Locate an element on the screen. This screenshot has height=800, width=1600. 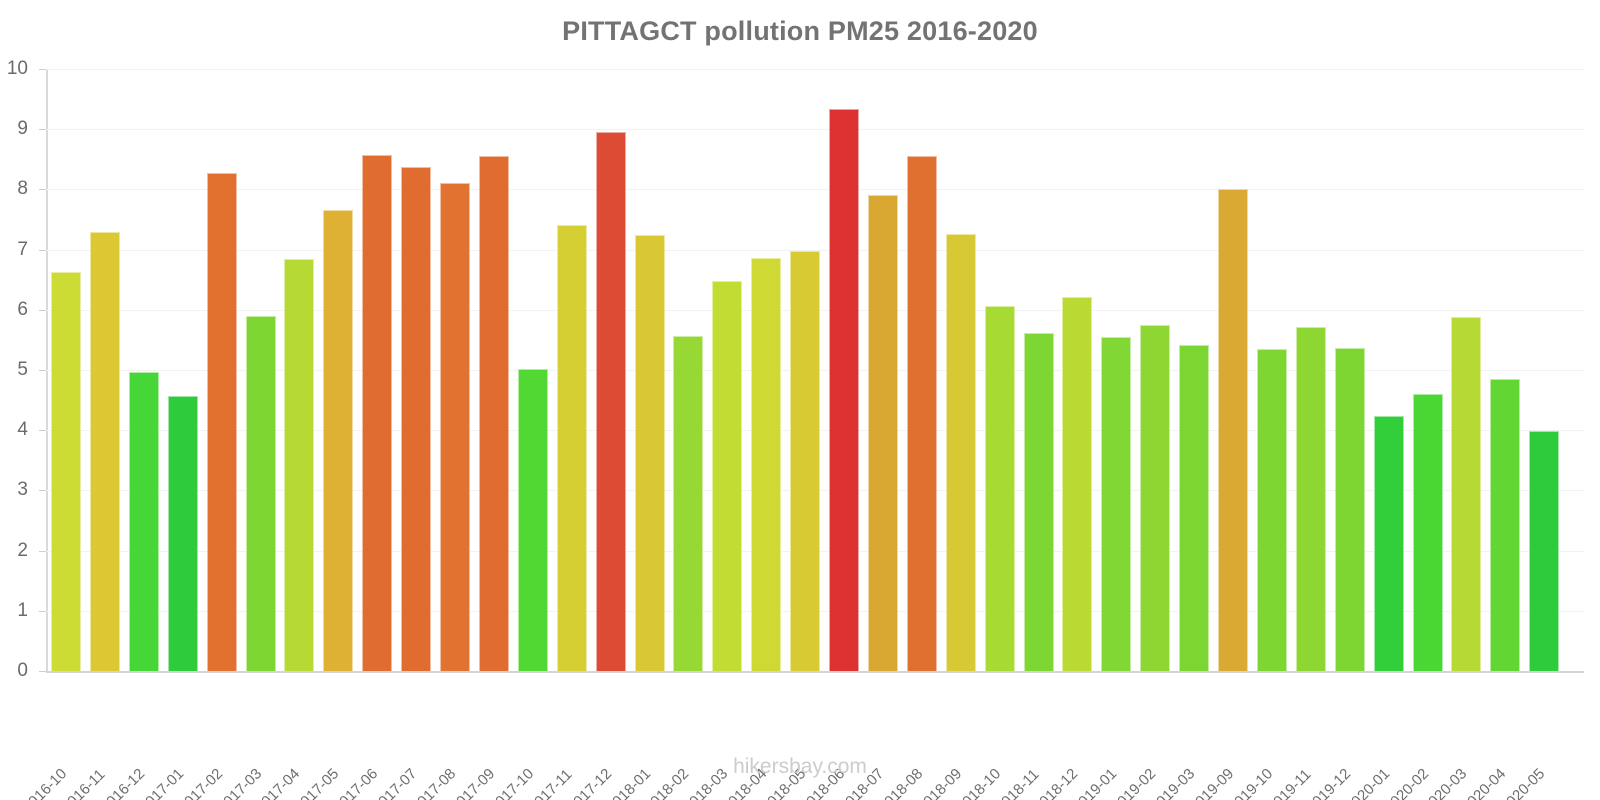
y-axis-line is located at coordinates (47, 371).